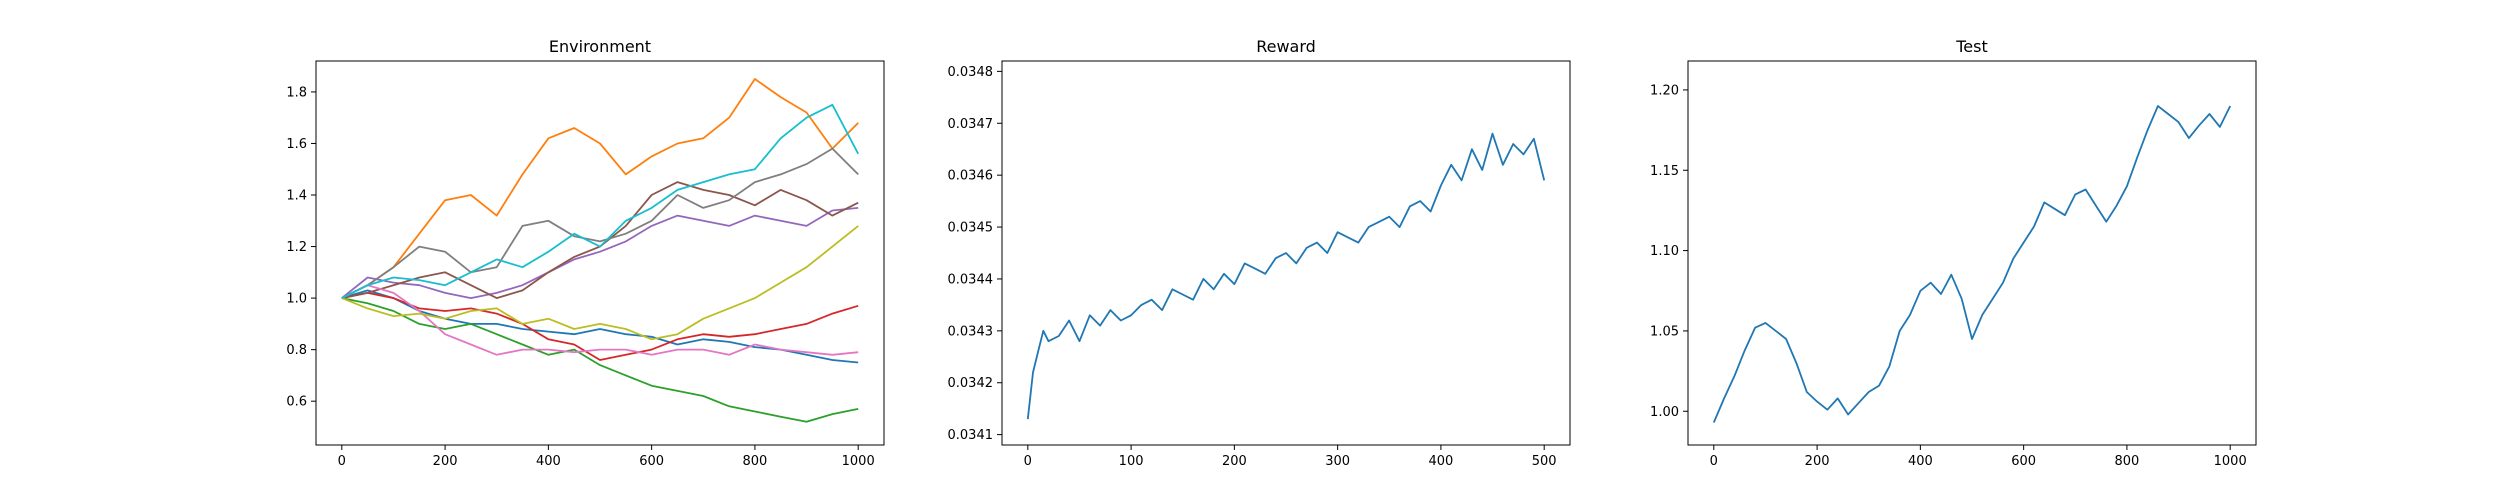 The image size is (2500, 500). Describe the element at coordinates (971, 279) in the screenshot. I see `reward-y-tick-label: 0.0344` at that location.